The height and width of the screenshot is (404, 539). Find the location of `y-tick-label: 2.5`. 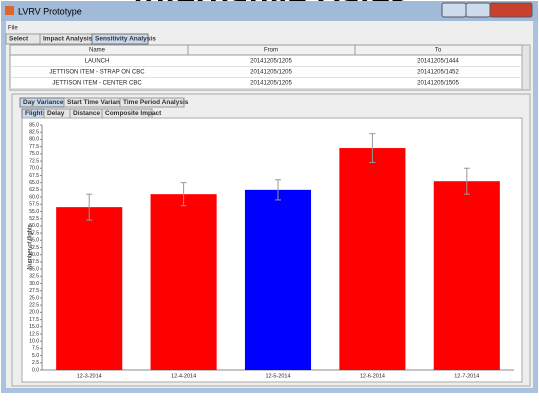

y-tick-label: 2.5 is located at coordinates (35, 363).